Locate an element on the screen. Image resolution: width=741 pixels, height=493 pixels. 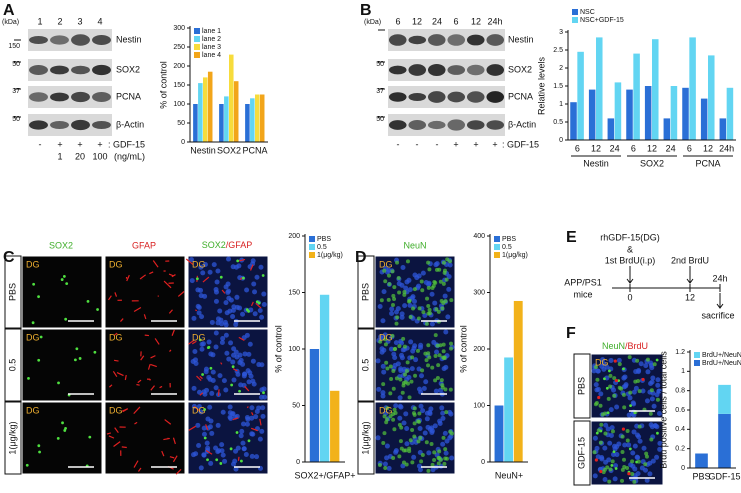
micrograph is located at coordinates (145, 365).